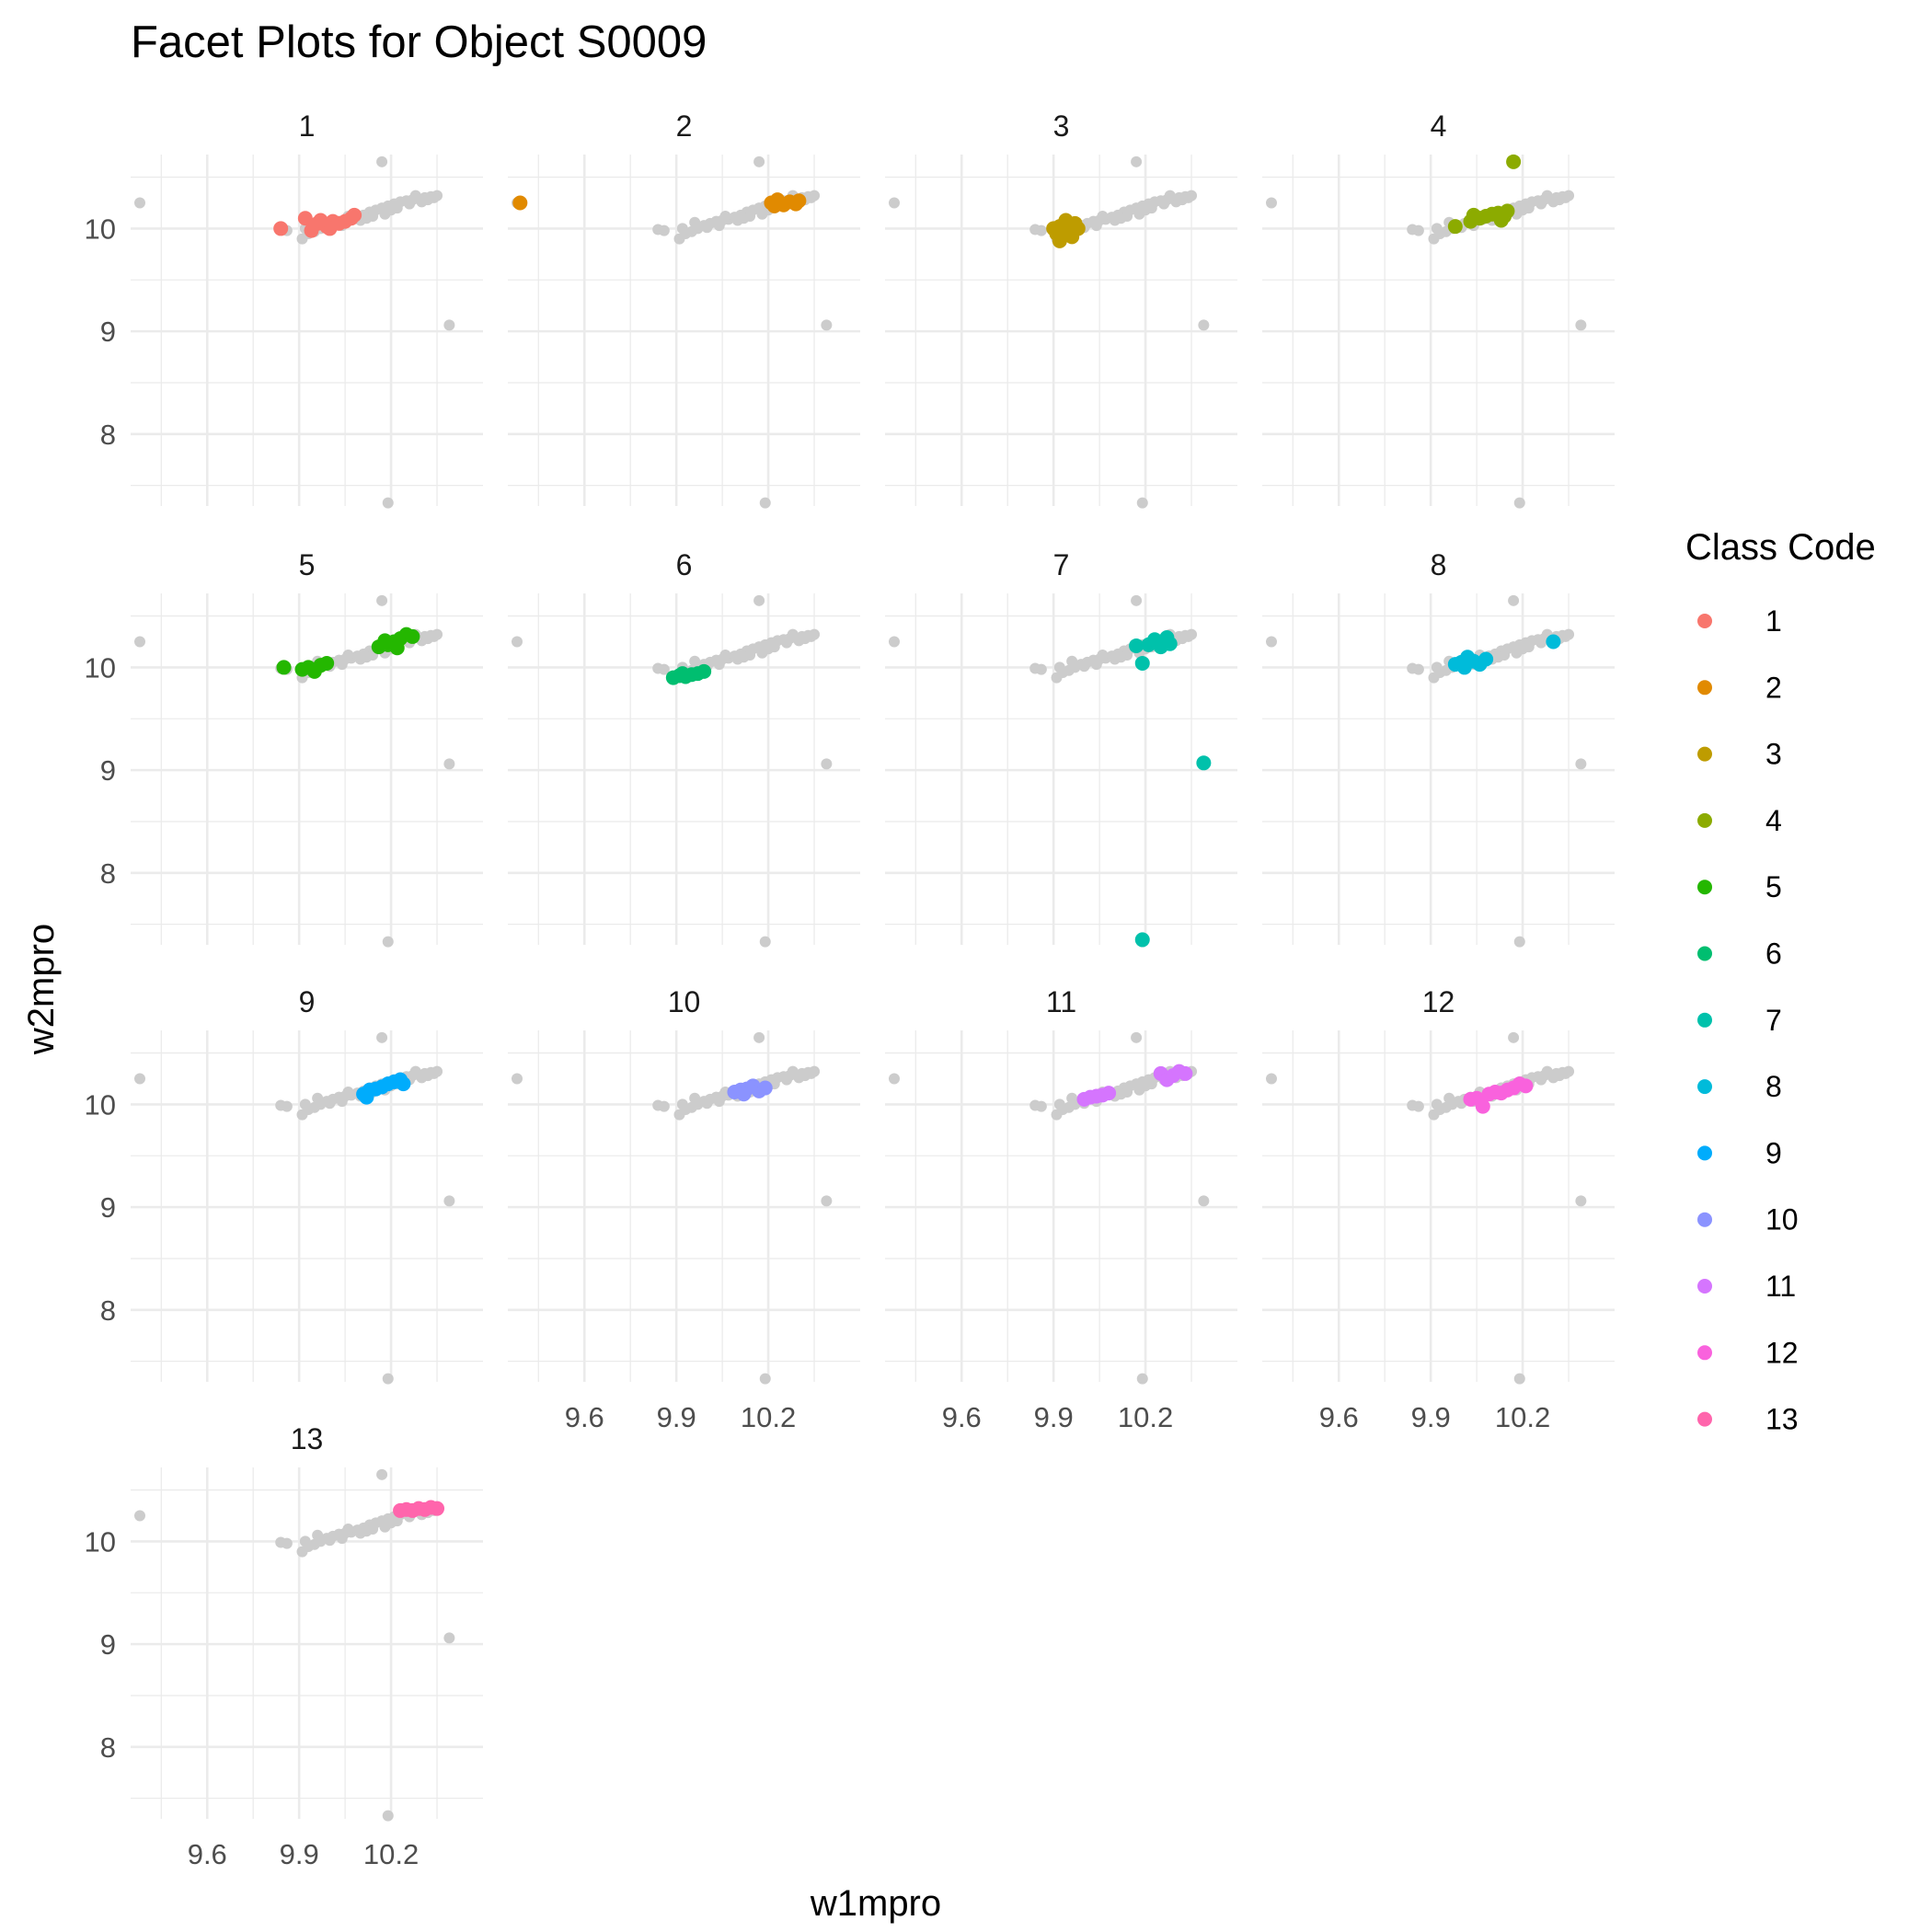  What do you see at coordinates (1438, 1209) in the screenshot?
I see `facet-panel-12: 12 9.6 9.9 10.2` at bounding box center [1438, 1209].